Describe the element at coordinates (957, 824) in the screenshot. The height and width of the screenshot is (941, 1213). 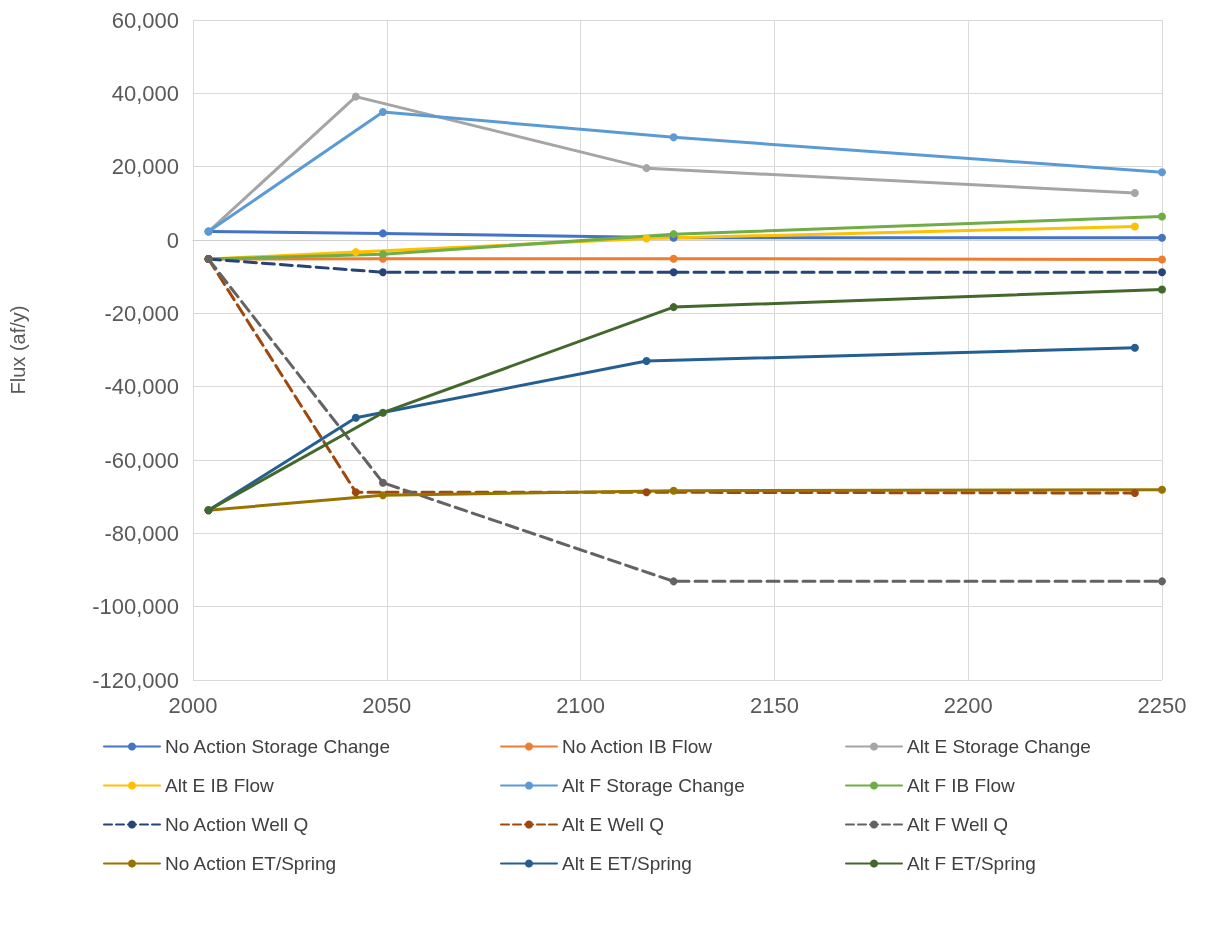
I see `legend-label: Alt F Well Q` at that location.